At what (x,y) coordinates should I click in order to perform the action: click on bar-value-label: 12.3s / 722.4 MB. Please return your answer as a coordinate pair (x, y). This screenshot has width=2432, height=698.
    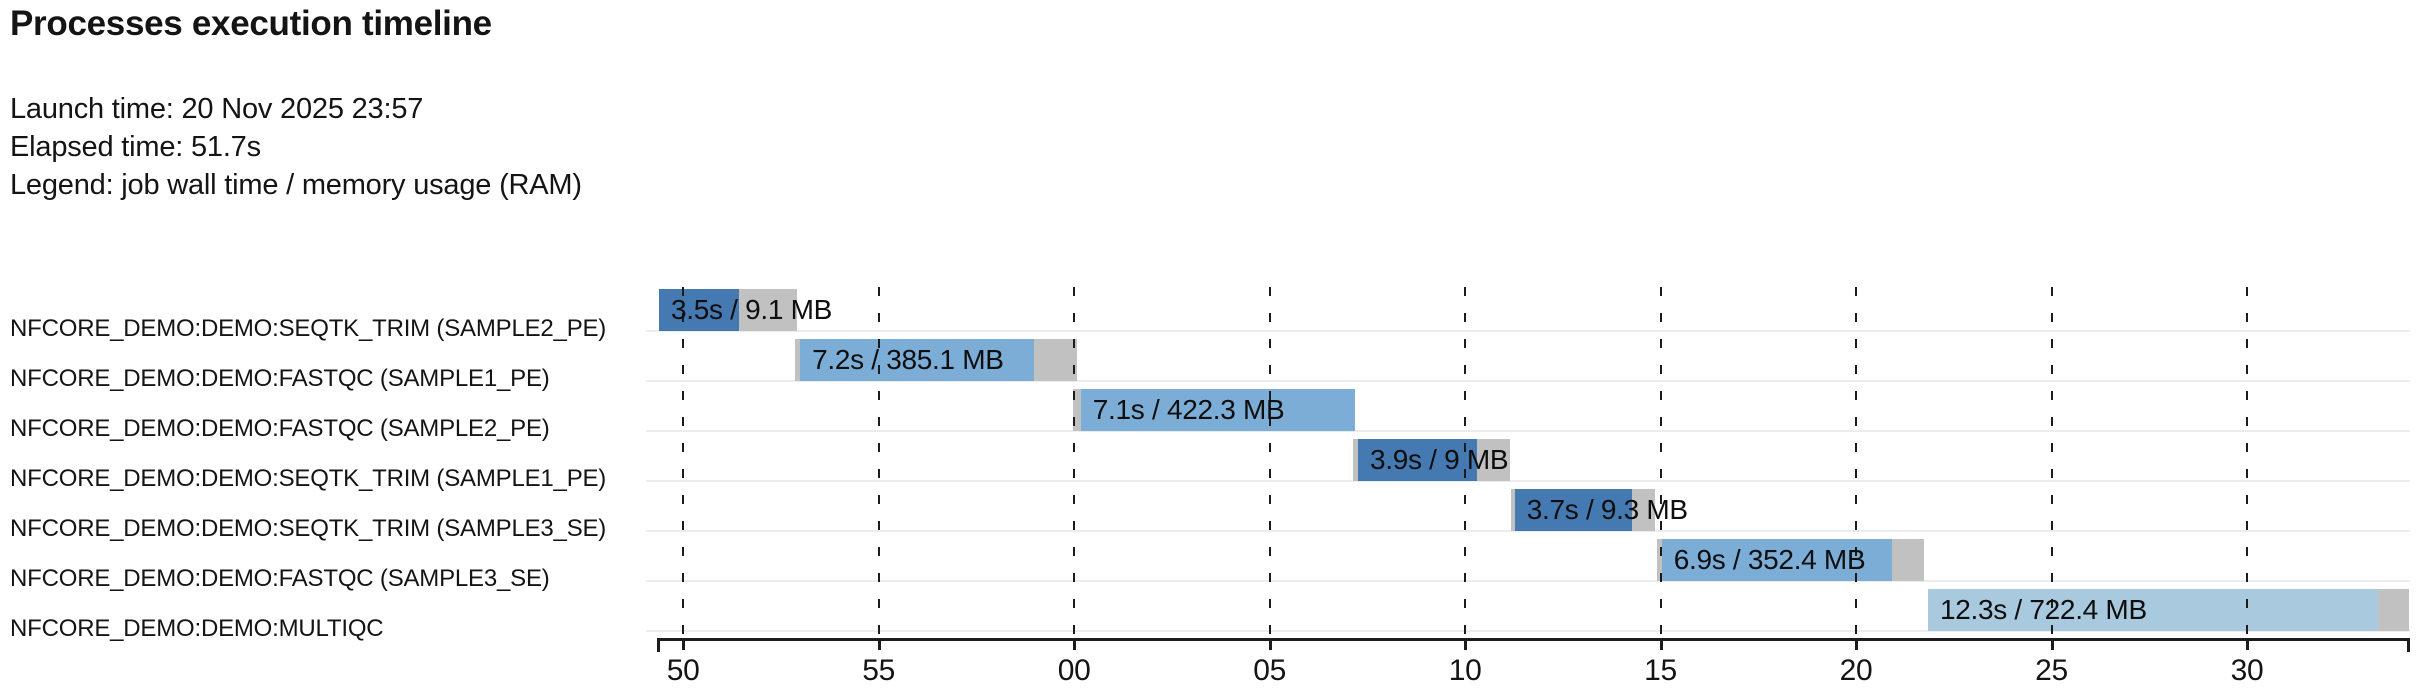
    Looking at the image, I should click on (2043, 609).